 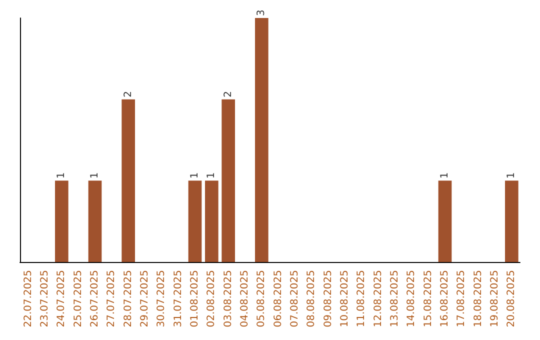 I want to click on x-tick-label: 14.08.2025, so click(x=412, y=299).